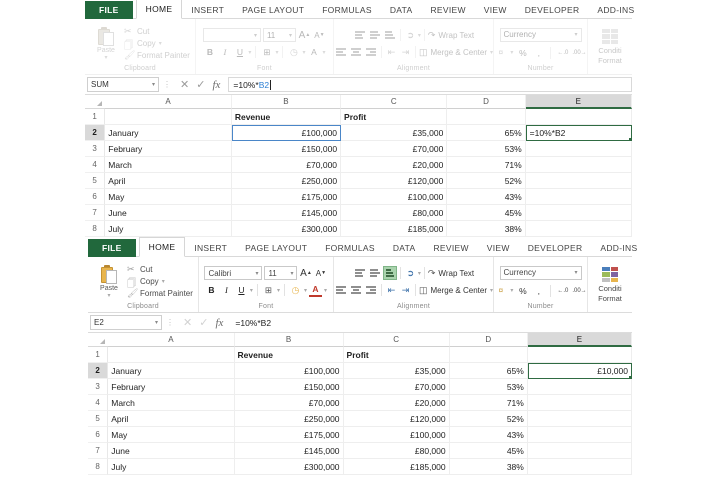 This screenshot has width=720, height=480. I want to click on cell-b3: £150,000, so click(289, 387).